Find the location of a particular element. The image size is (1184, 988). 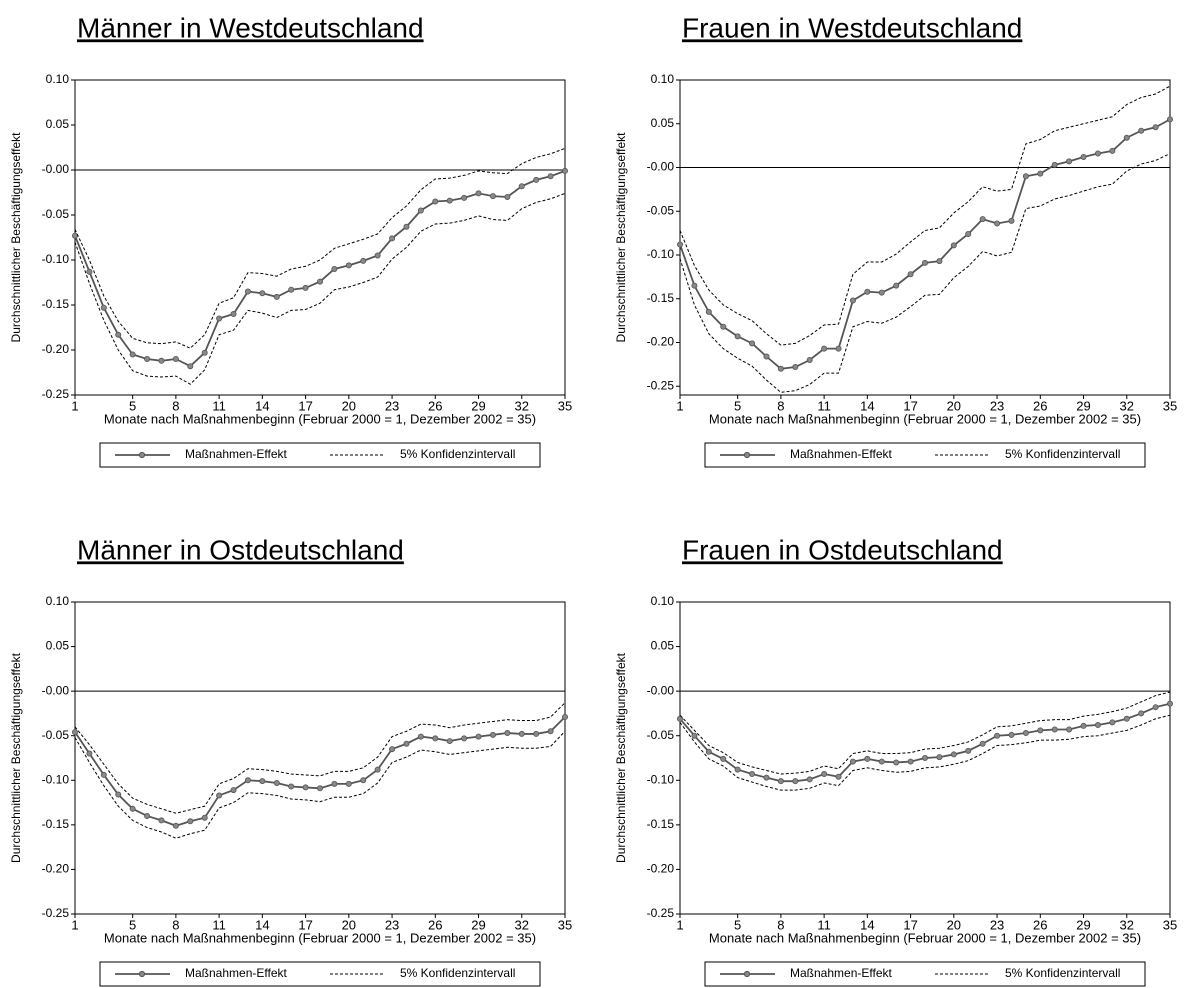

y-tick-label: 0.05 is located at coordinates (58, 124).